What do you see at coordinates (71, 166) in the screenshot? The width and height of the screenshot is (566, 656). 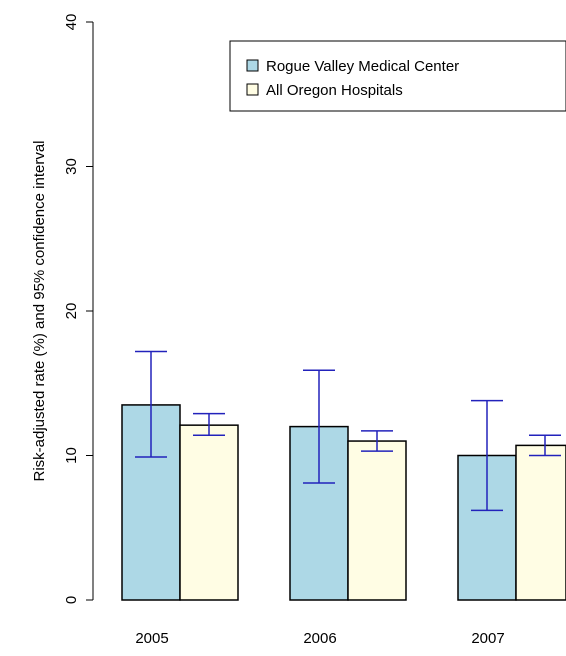 I see `y-tick-label-30: 30` at bounding box center [71, 166].